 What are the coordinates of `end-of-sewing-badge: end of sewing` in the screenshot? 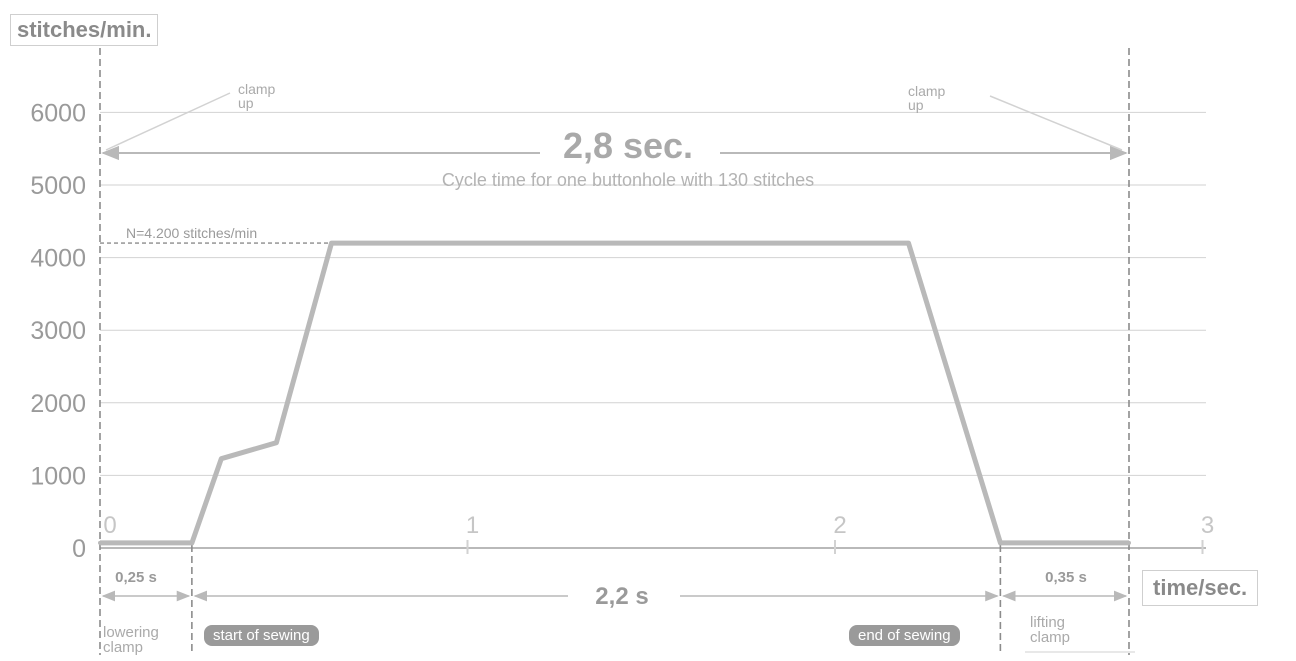 It's located at (904, 635).